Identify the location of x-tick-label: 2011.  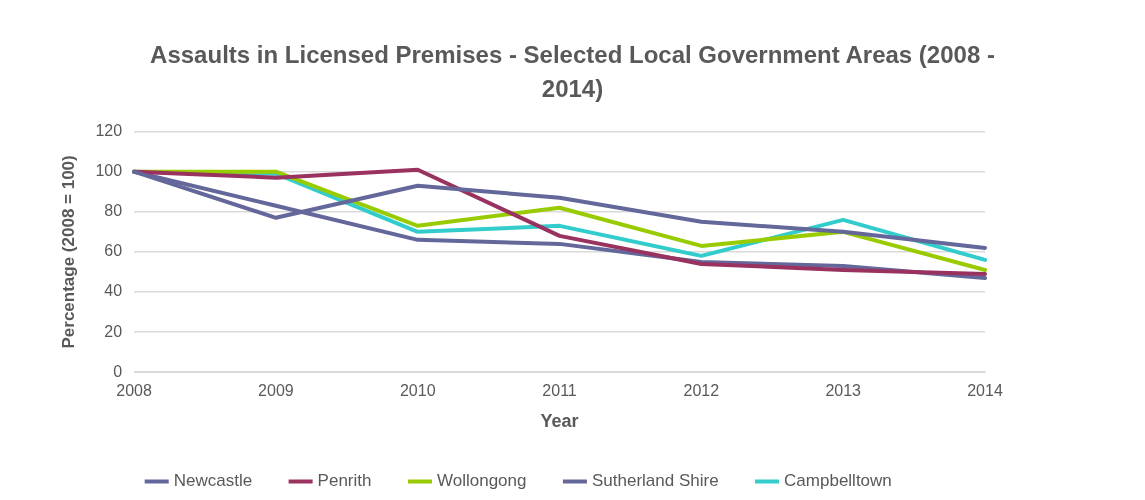
(559, 391).